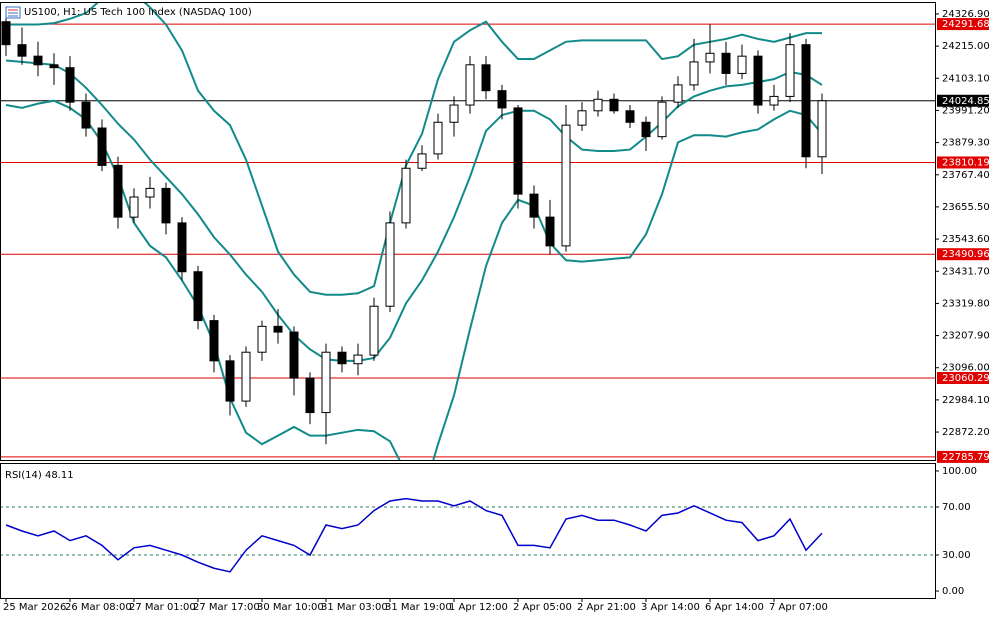 This screenshot has height=622, width=994. Describe the element at coordinates (956, 507) in the screenshot. I see `y-tick-label: 70.00` at that location.